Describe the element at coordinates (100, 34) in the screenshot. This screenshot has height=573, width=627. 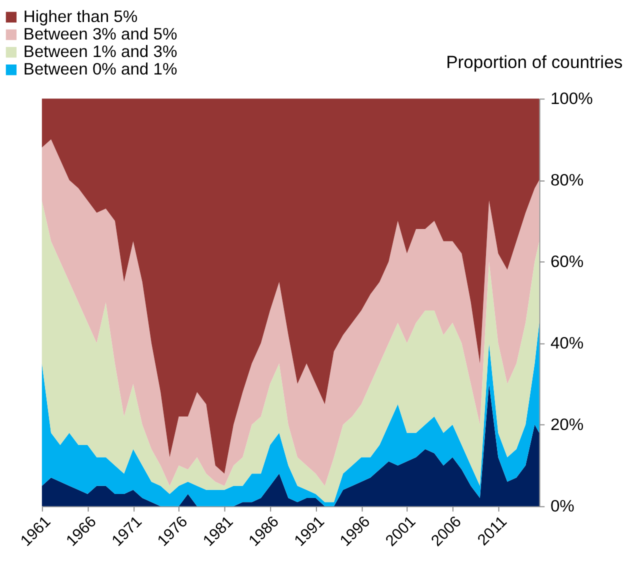
I see `legend-label: Between 3% and 5%` at that location.